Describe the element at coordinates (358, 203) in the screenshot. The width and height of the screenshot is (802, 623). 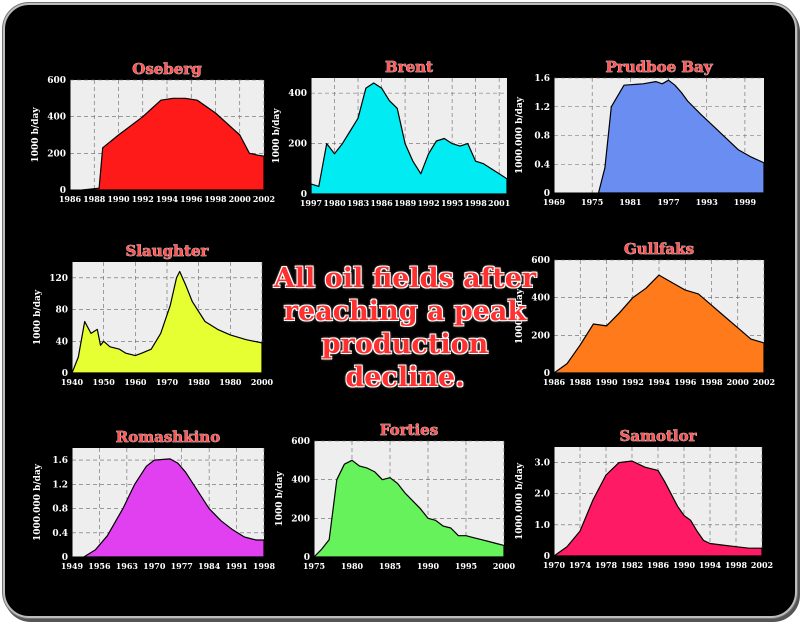
I see `x-tick-label: 1983` at that location.